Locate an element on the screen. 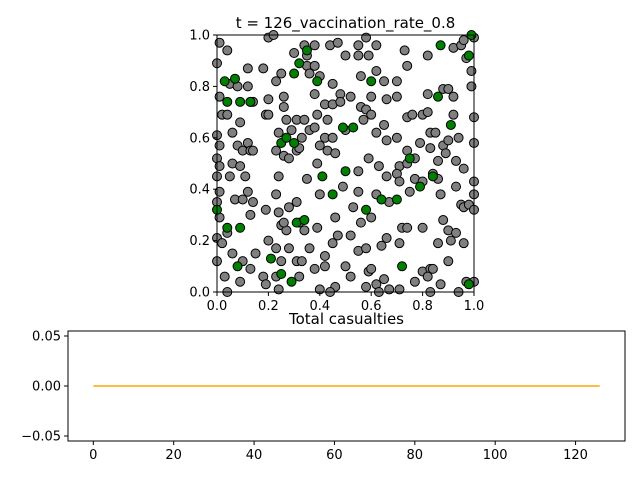 Image resolution: width=640 pixels, height=480 pixels. x-tick-label: 60 is located at coordinates (334, 455).